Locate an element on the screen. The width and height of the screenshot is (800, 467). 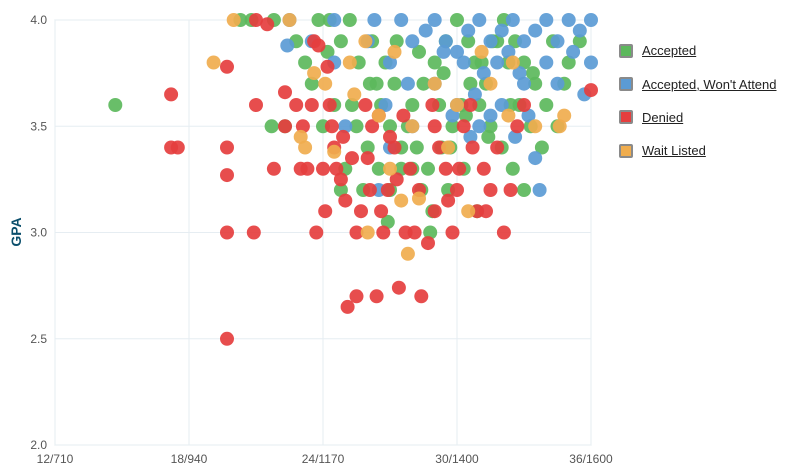
legend-item-wait-listed: Wait Listed is located at coordinates (698, 150).